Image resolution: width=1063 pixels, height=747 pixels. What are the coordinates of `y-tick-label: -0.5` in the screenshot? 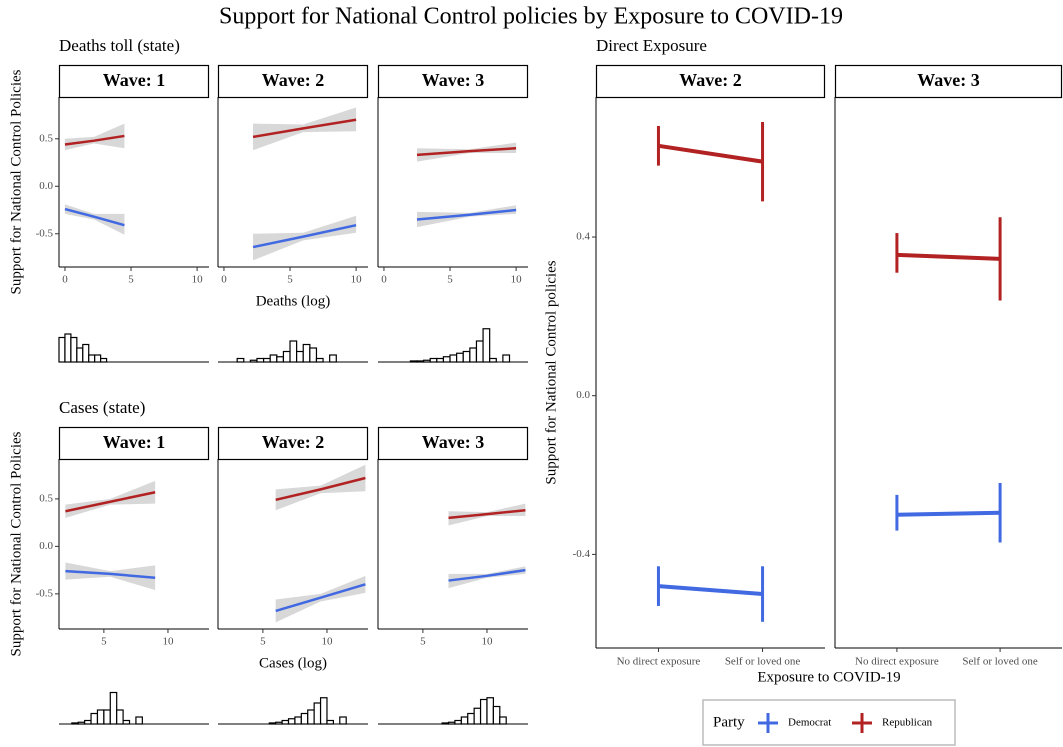 It's located at (45, 233).